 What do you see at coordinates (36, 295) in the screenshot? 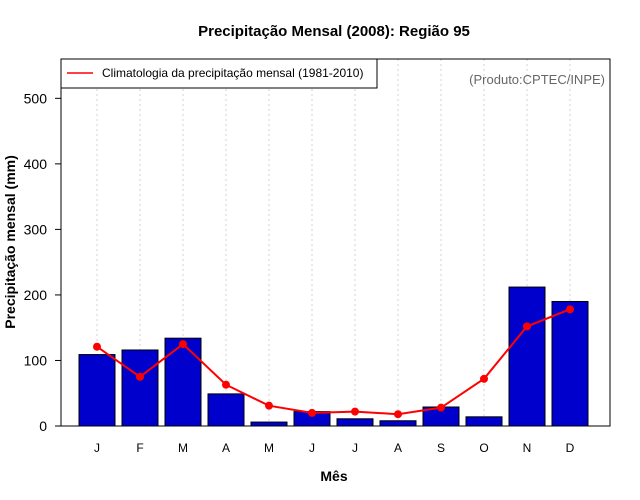
I see `y-tick-label: 200` at bounding box center [36, 295].